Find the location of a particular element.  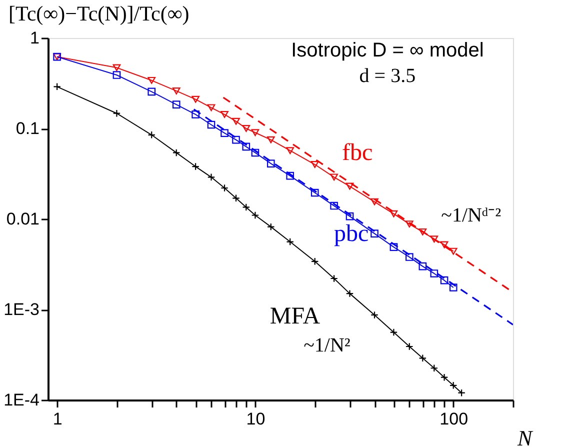

annotation: ~1/Nᵈ⁻² is located at coordinates (471, 215).